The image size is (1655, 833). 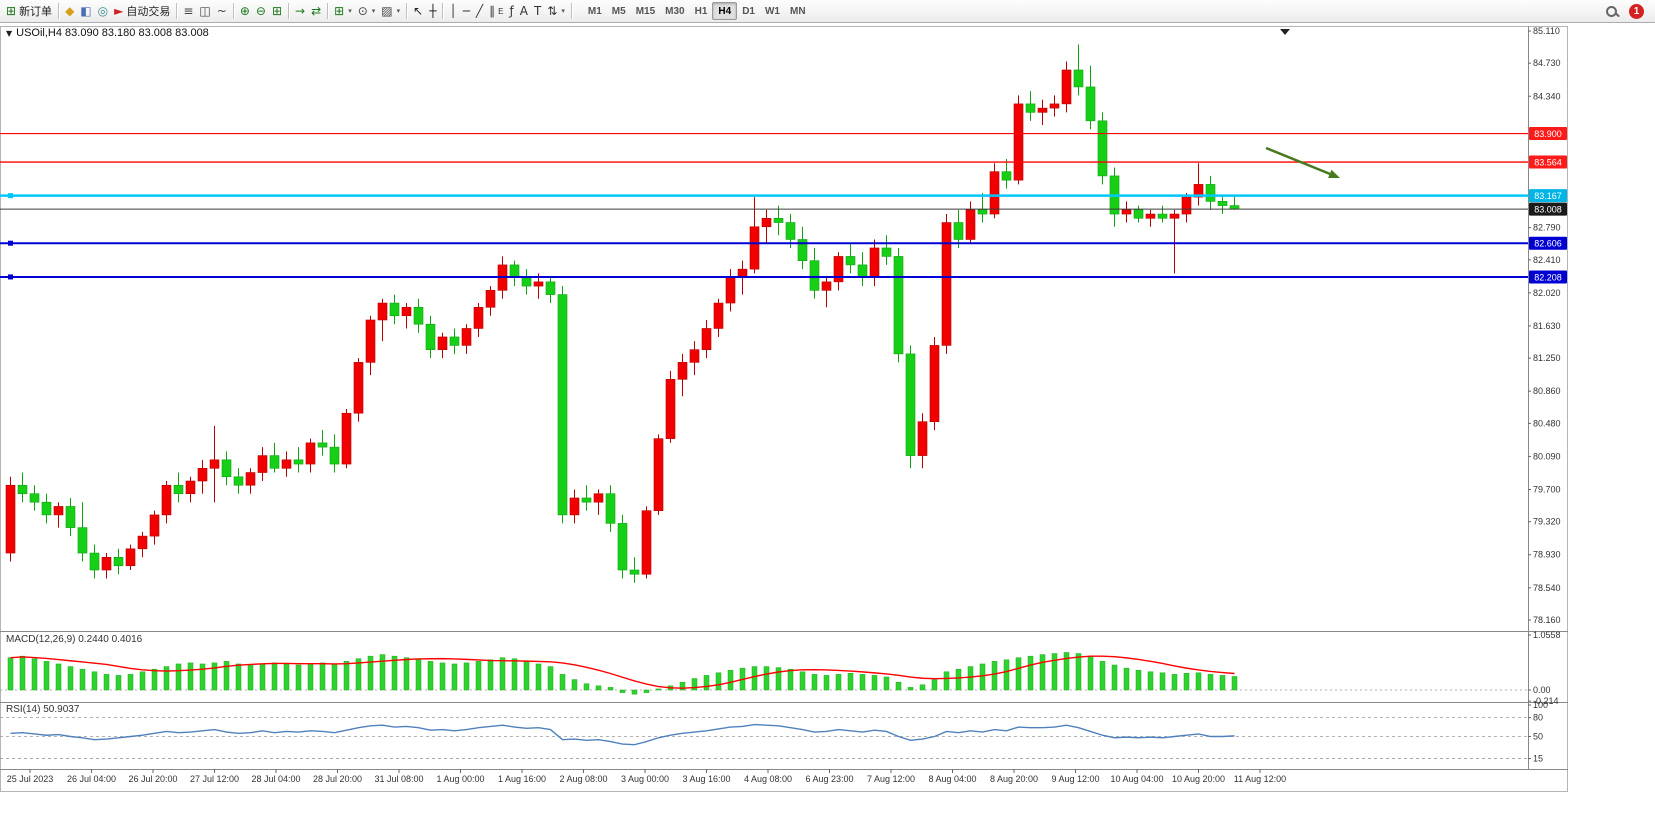 What do you see at coordinates (300, 11) in the screenshot?
I see `auto-scroll-button: →` at bounding box center [300, 11].